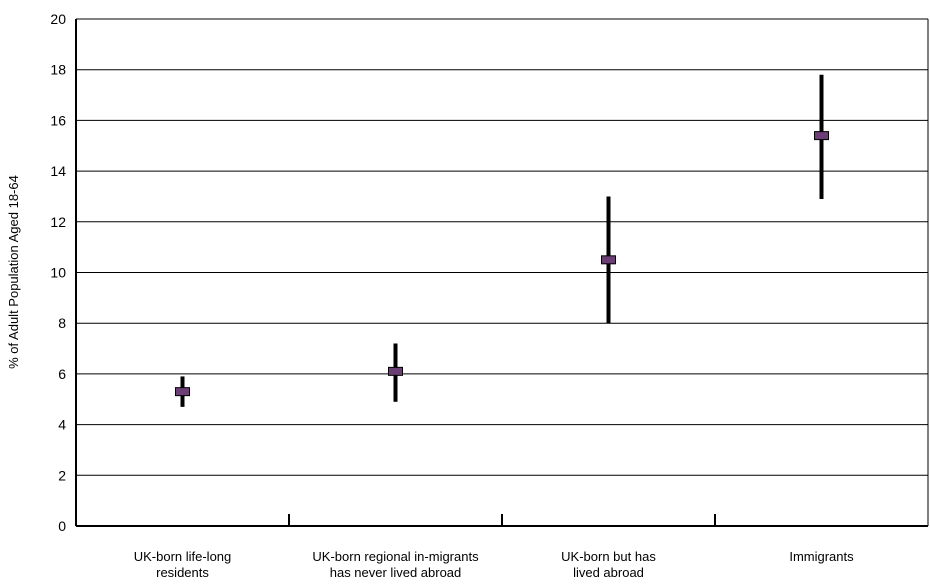 This screenshot has height=586, width=930. Describe the element at coordinates (62, 425) in the screenshot. I see `y-tick-label: 4` at that location.